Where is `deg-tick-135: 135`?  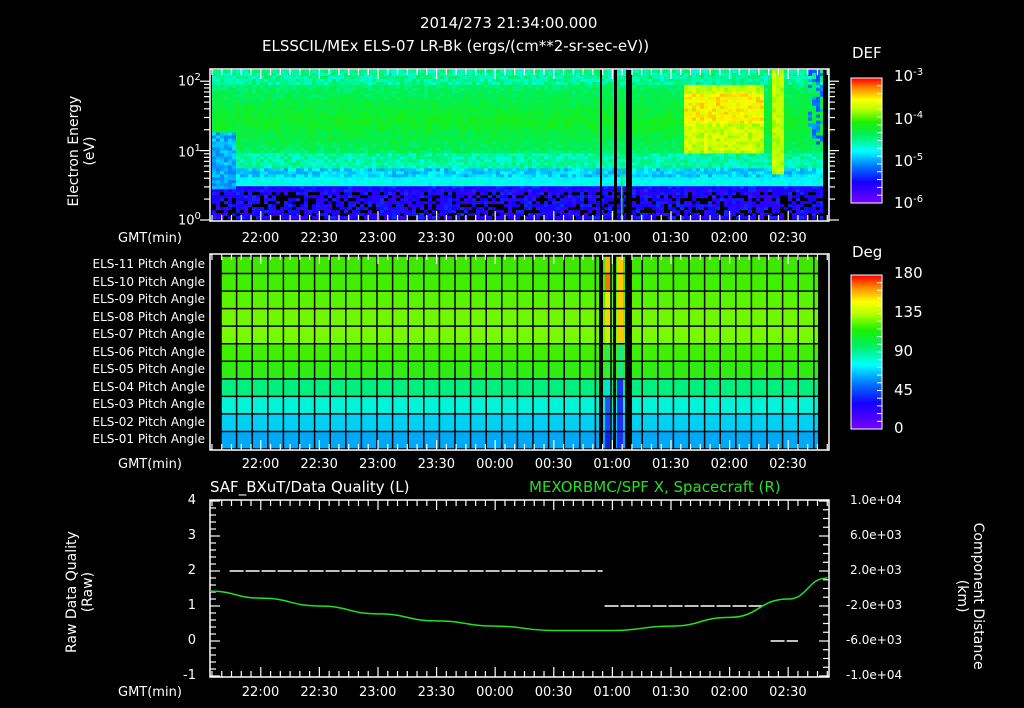 deg-tick-135: 135 is located at coordinates (908, 312).